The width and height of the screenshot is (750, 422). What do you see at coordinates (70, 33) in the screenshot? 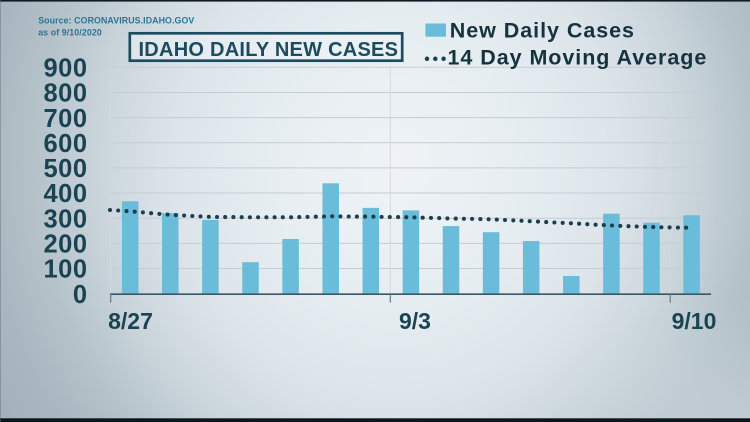
I see `svg-text: as of 9/10/2020` at bounding box center [70, 33].